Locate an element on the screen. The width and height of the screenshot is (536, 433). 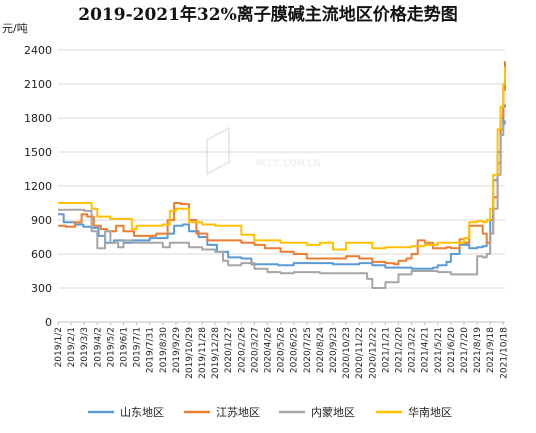
x-tick-label: 2021/10/18 is located at coordinates (504, 353).